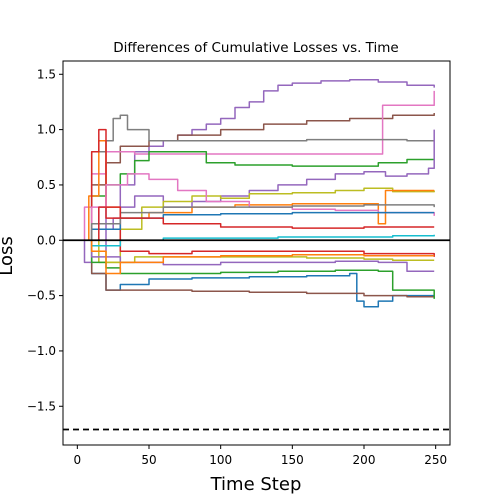 Image resolution: width=500 pixels, height=500 pixels. I want to click on x-axis-ticks: 0 50 100 150 200 250, so click(260, 456).